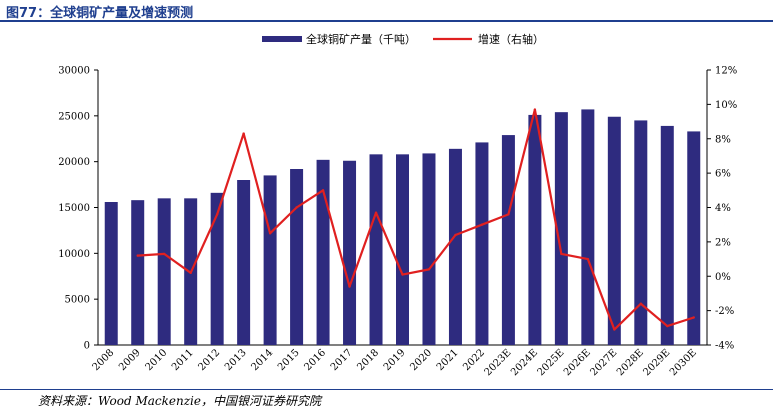 The width and height of the screenshot is (773, 409). Describe the element at coordinates (282, 39) in the screenshot. I see `legend-swatch-bar` at that location.